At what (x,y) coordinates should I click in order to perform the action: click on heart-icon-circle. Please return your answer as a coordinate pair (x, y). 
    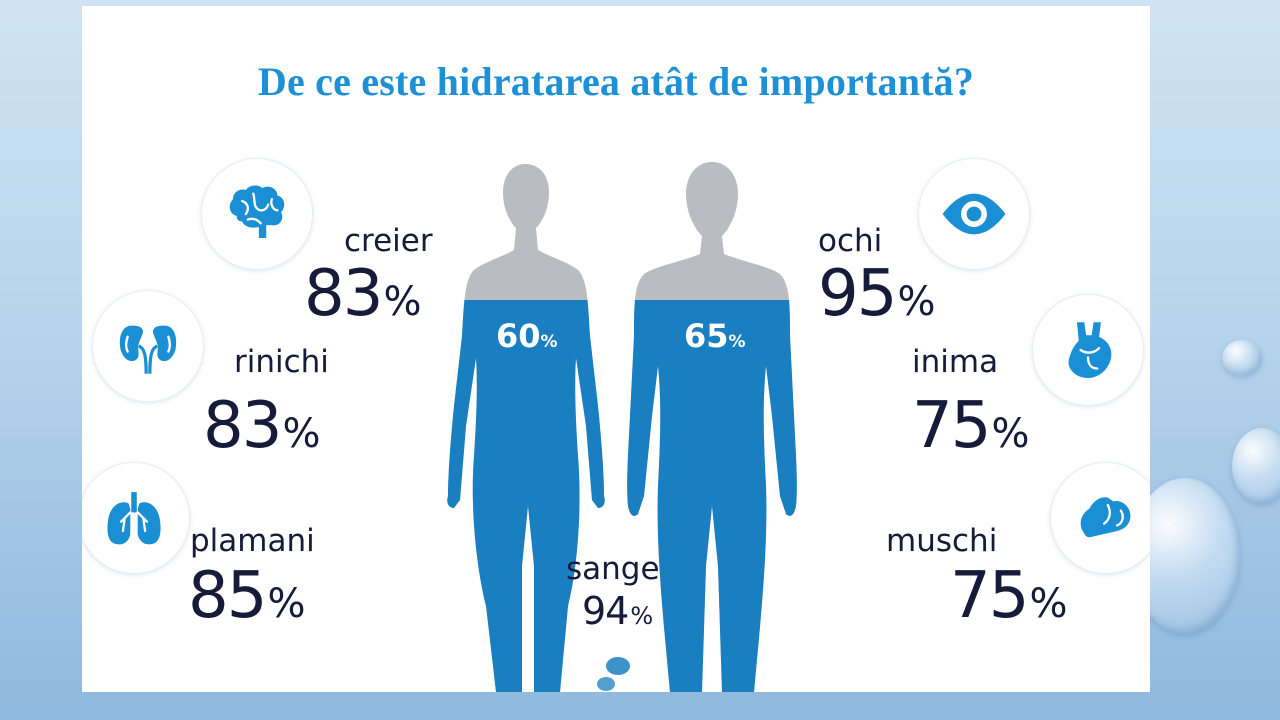
    Looking at the image, I should click on (1088, 350).